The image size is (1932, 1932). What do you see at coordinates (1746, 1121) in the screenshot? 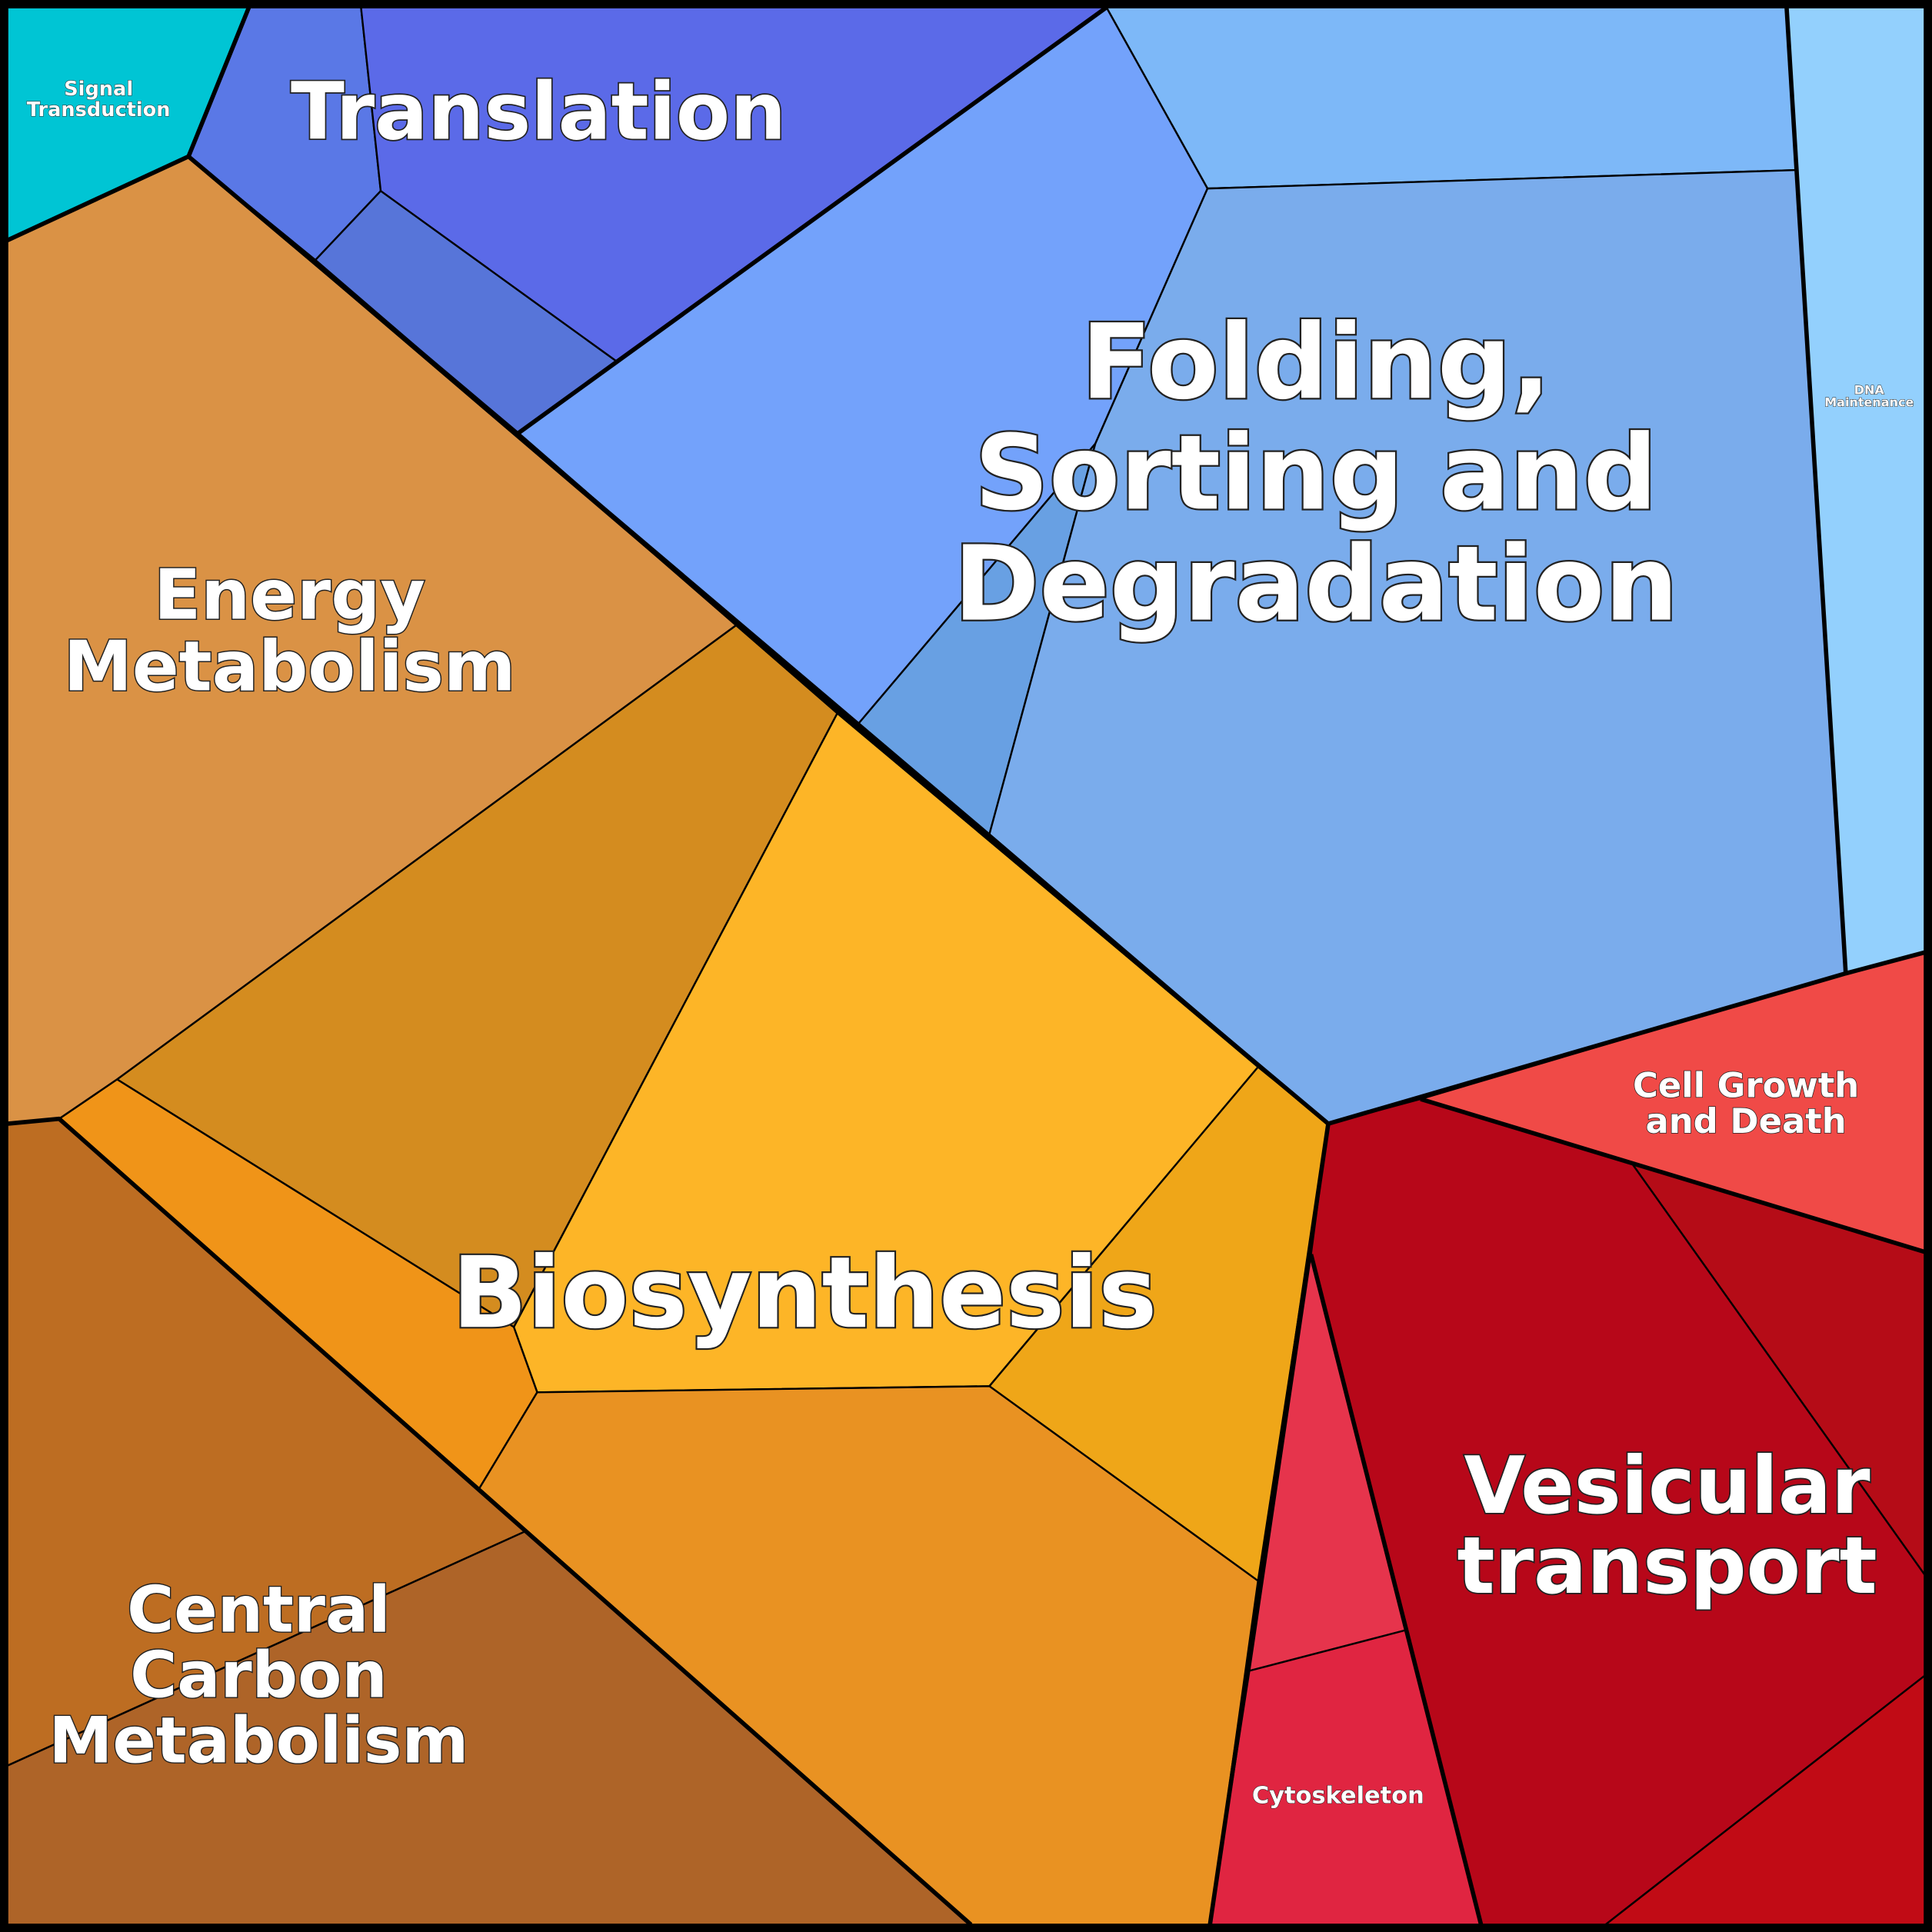
I see `cell-label: and Death` at bounding box center [1746, 1121].